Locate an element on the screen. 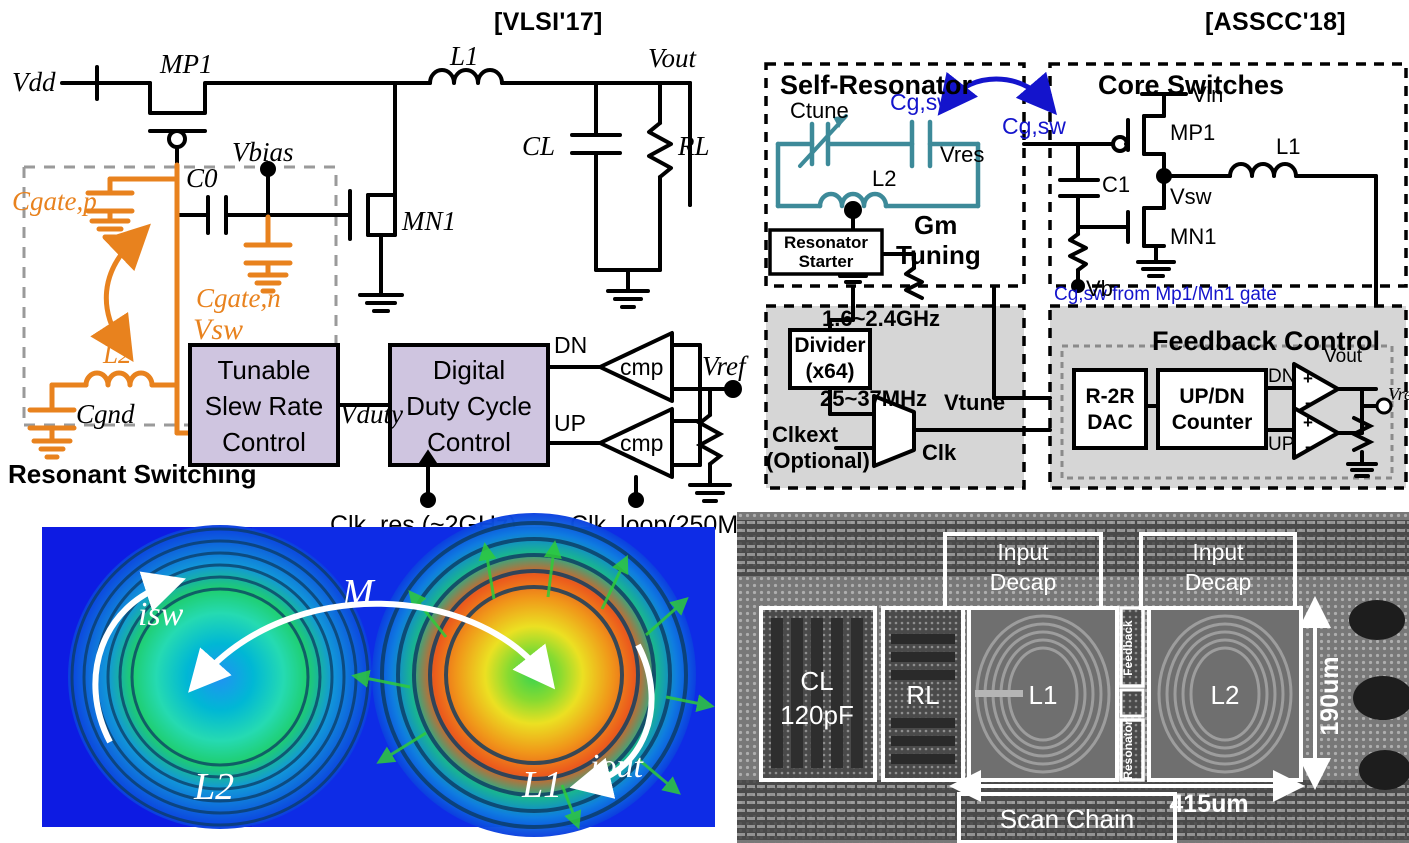 The image size is (1409, 843). label-vin: Vin is located at coordinates (1207, 94).